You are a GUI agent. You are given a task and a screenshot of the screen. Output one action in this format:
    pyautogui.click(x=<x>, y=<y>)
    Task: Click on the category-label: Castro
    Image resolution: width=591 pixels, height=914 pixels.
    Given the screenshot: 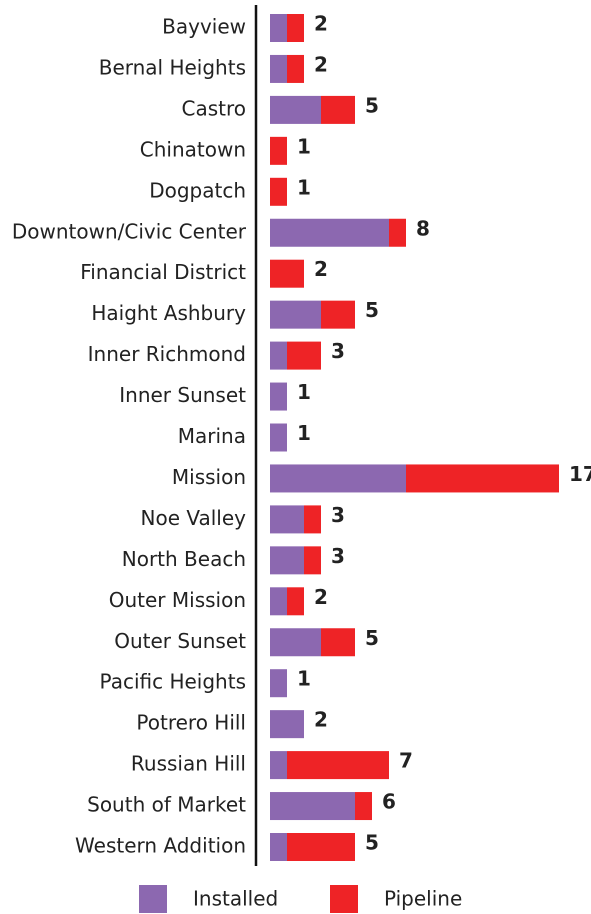 What is the action you would take?
    pyautogui.click(x=213, y=108)
    